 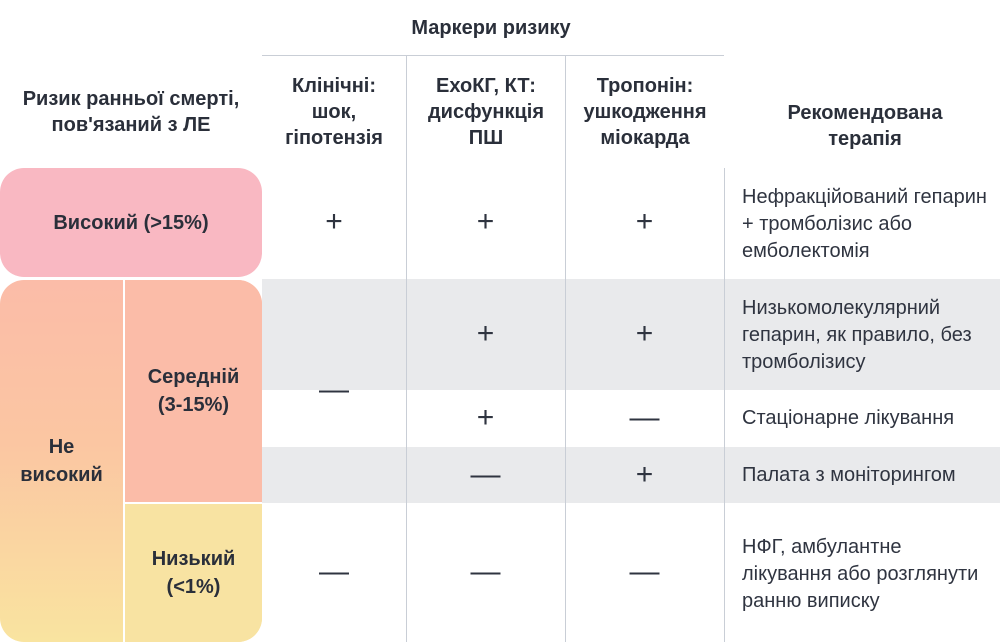 I want to click on high-risk-box: Високий (>15%), so click(x=131, y=222).